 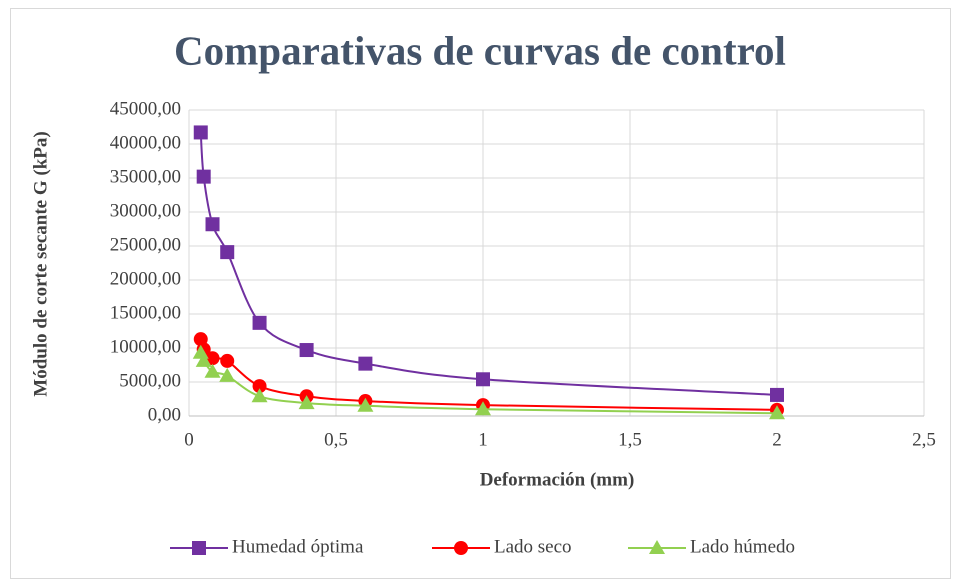 I want to click on y-tick-label: 20000,00, so click(x=145, y=278).